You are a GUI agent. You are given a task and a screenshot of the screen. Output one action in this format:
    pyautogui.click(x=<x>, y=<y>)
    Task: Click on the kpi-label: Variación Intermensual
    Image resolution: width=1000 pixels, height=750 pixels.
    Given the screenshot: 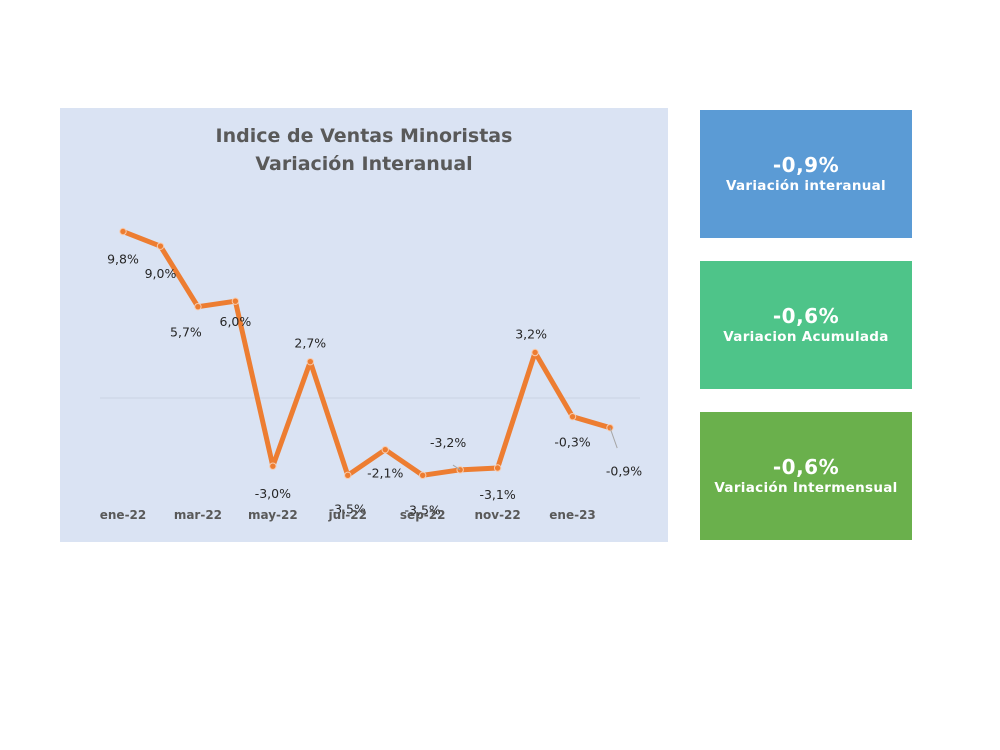 What is the action you would take?
    pyautogui.click(x=806, y=488)
    